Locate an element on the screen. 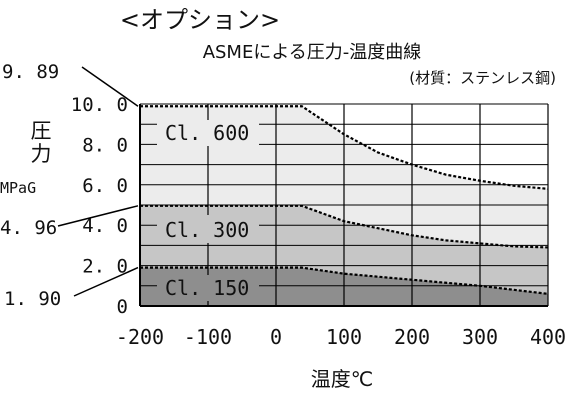 This screenshot has width=585, height=394. y-tick-label-6: 0 is located at coordinates (122, 307).